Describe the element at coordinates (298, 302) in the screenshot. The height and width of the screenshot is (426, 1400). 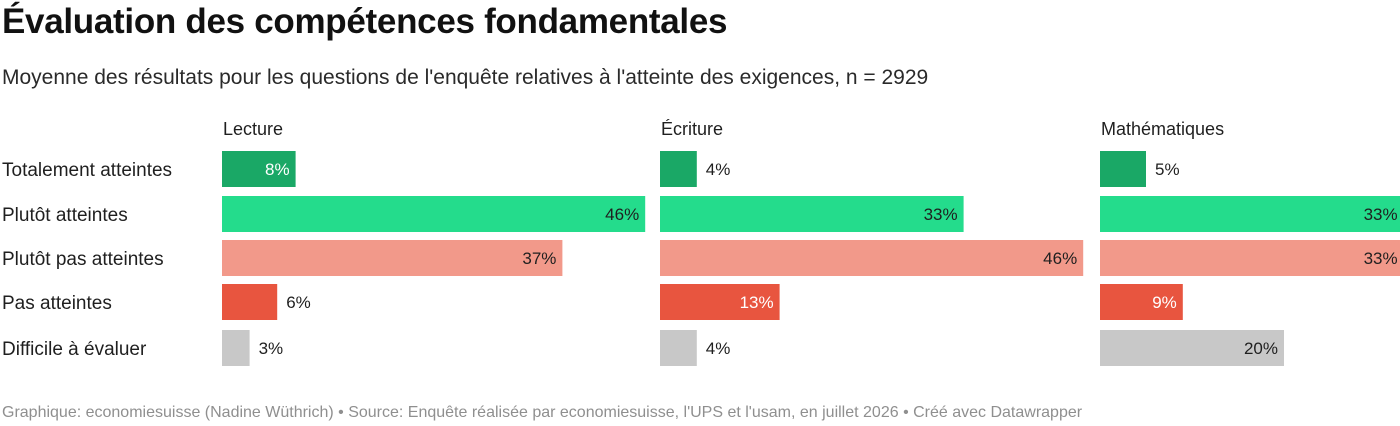
I see `data-label: 6%` at that location.